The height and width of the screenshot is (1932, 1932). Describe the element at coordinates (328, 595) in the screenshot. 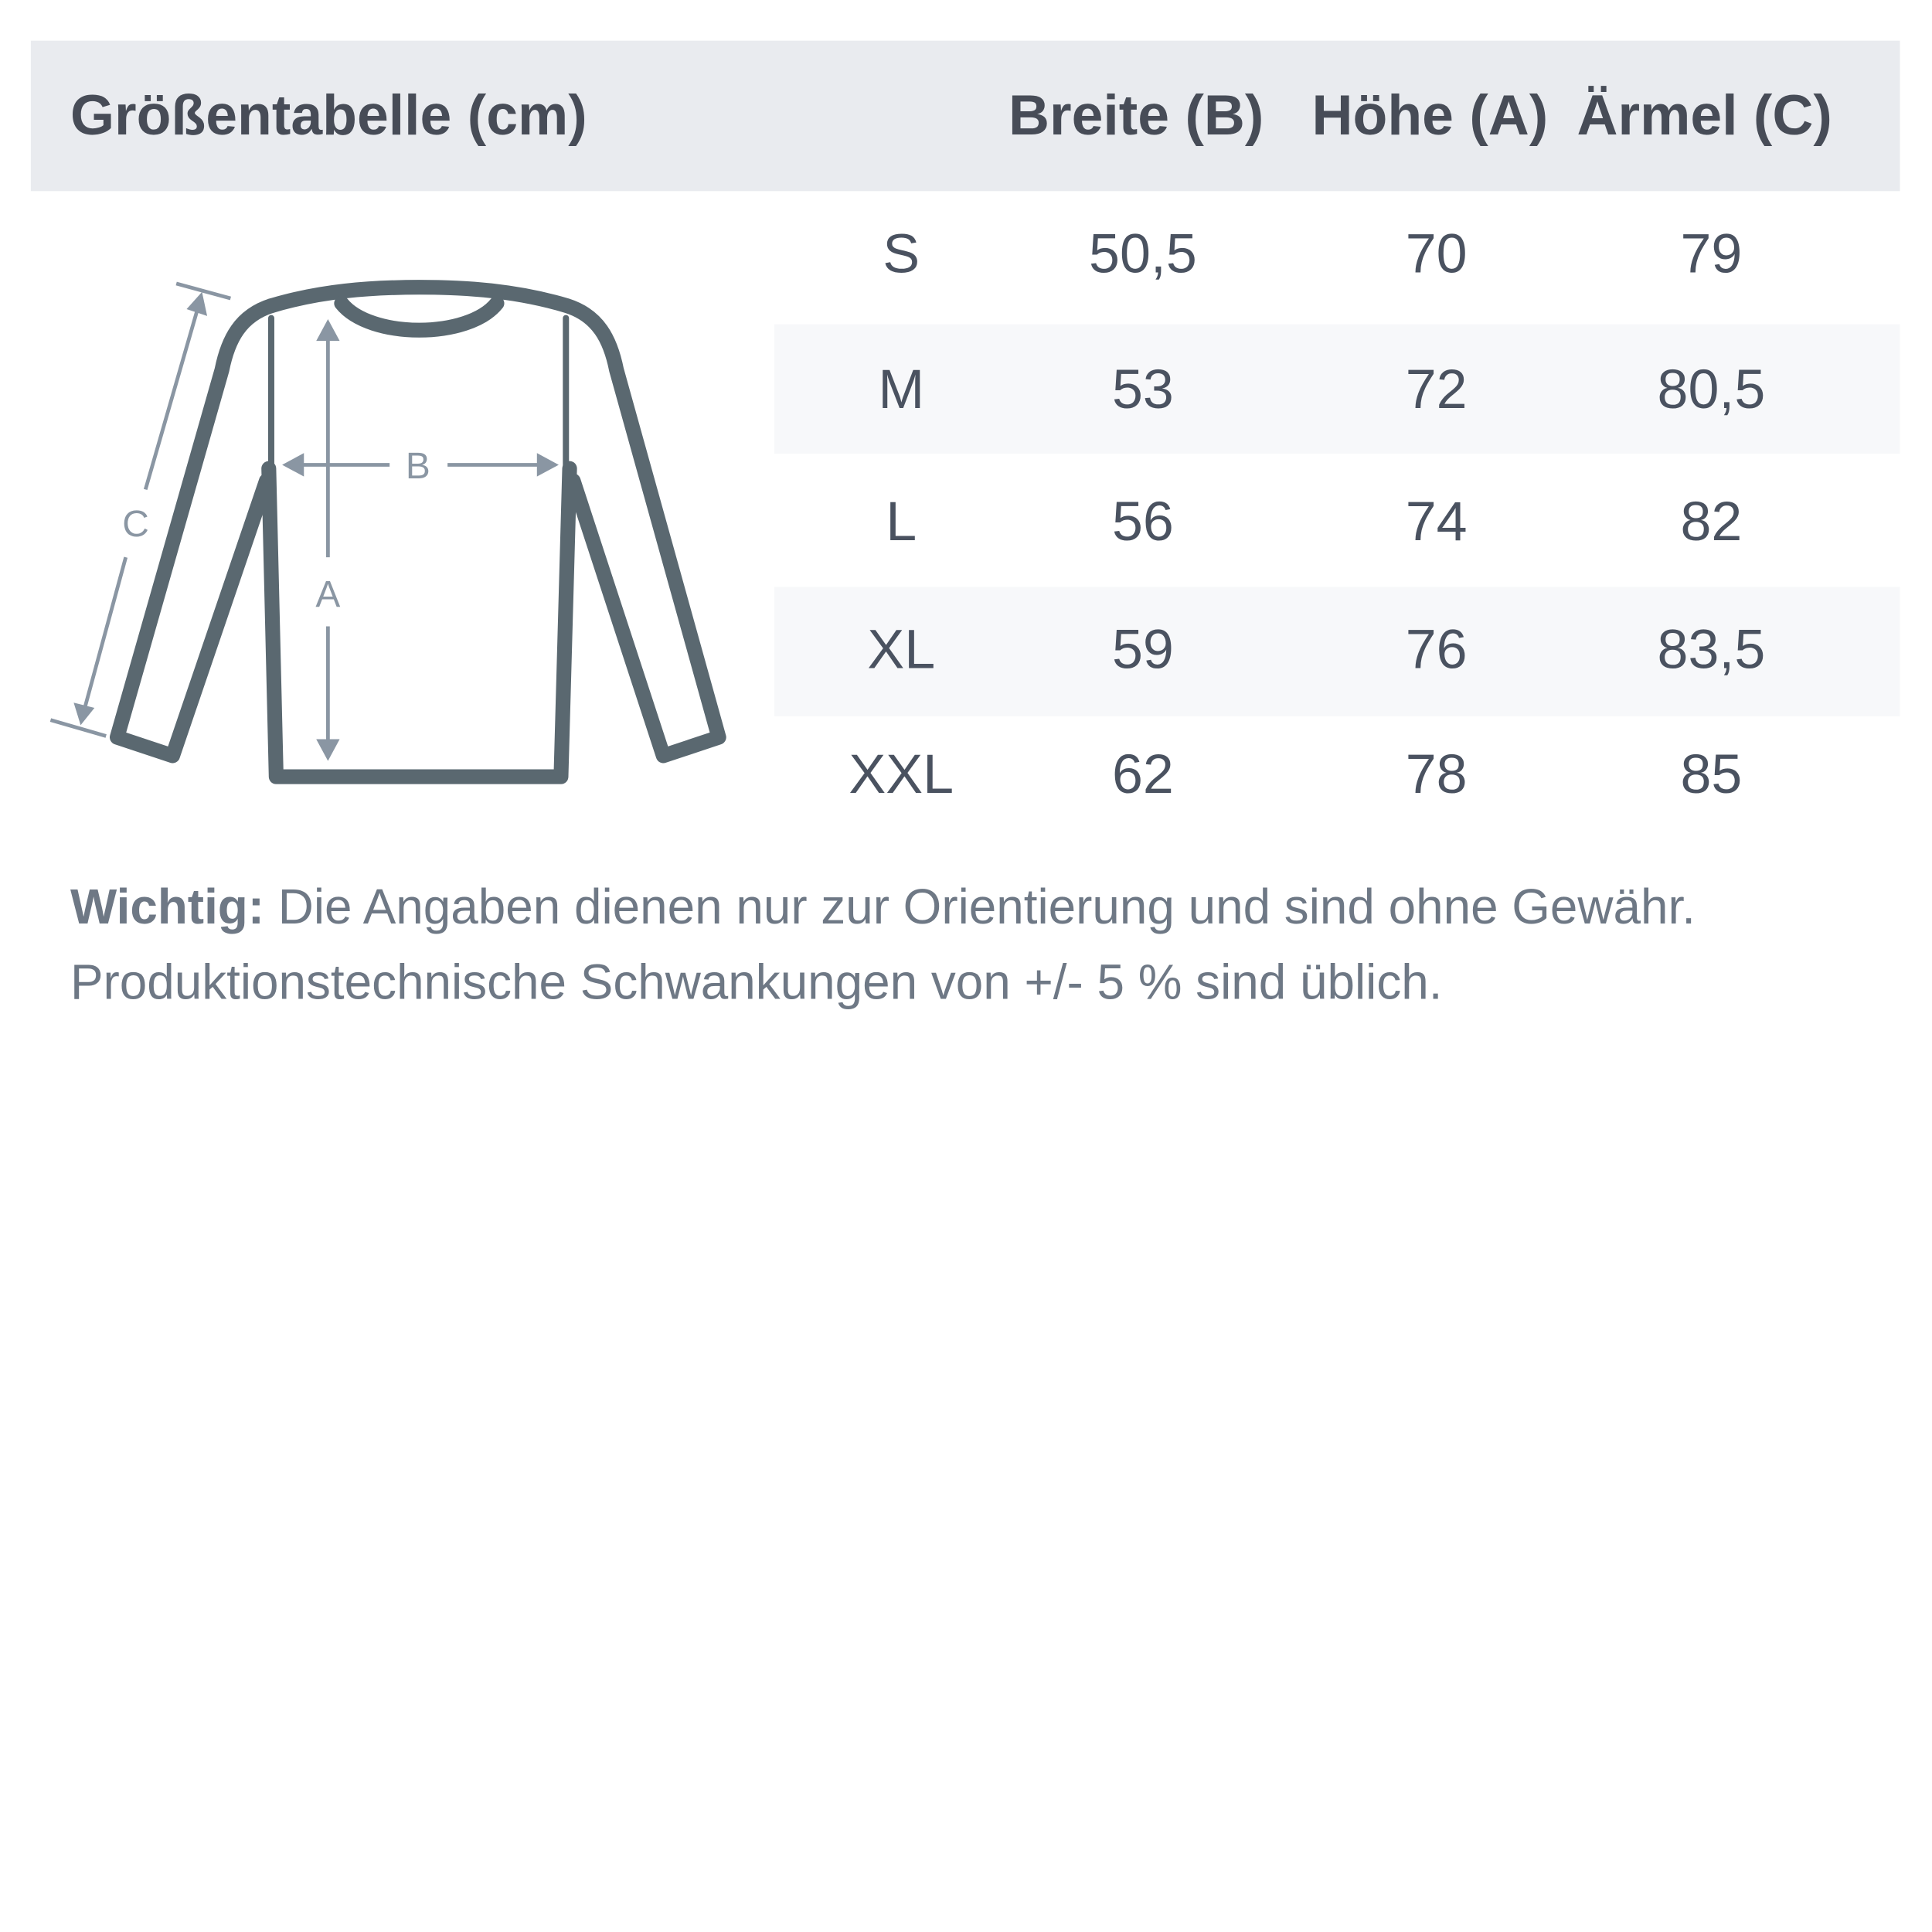

I see `label-a: A` at that location.